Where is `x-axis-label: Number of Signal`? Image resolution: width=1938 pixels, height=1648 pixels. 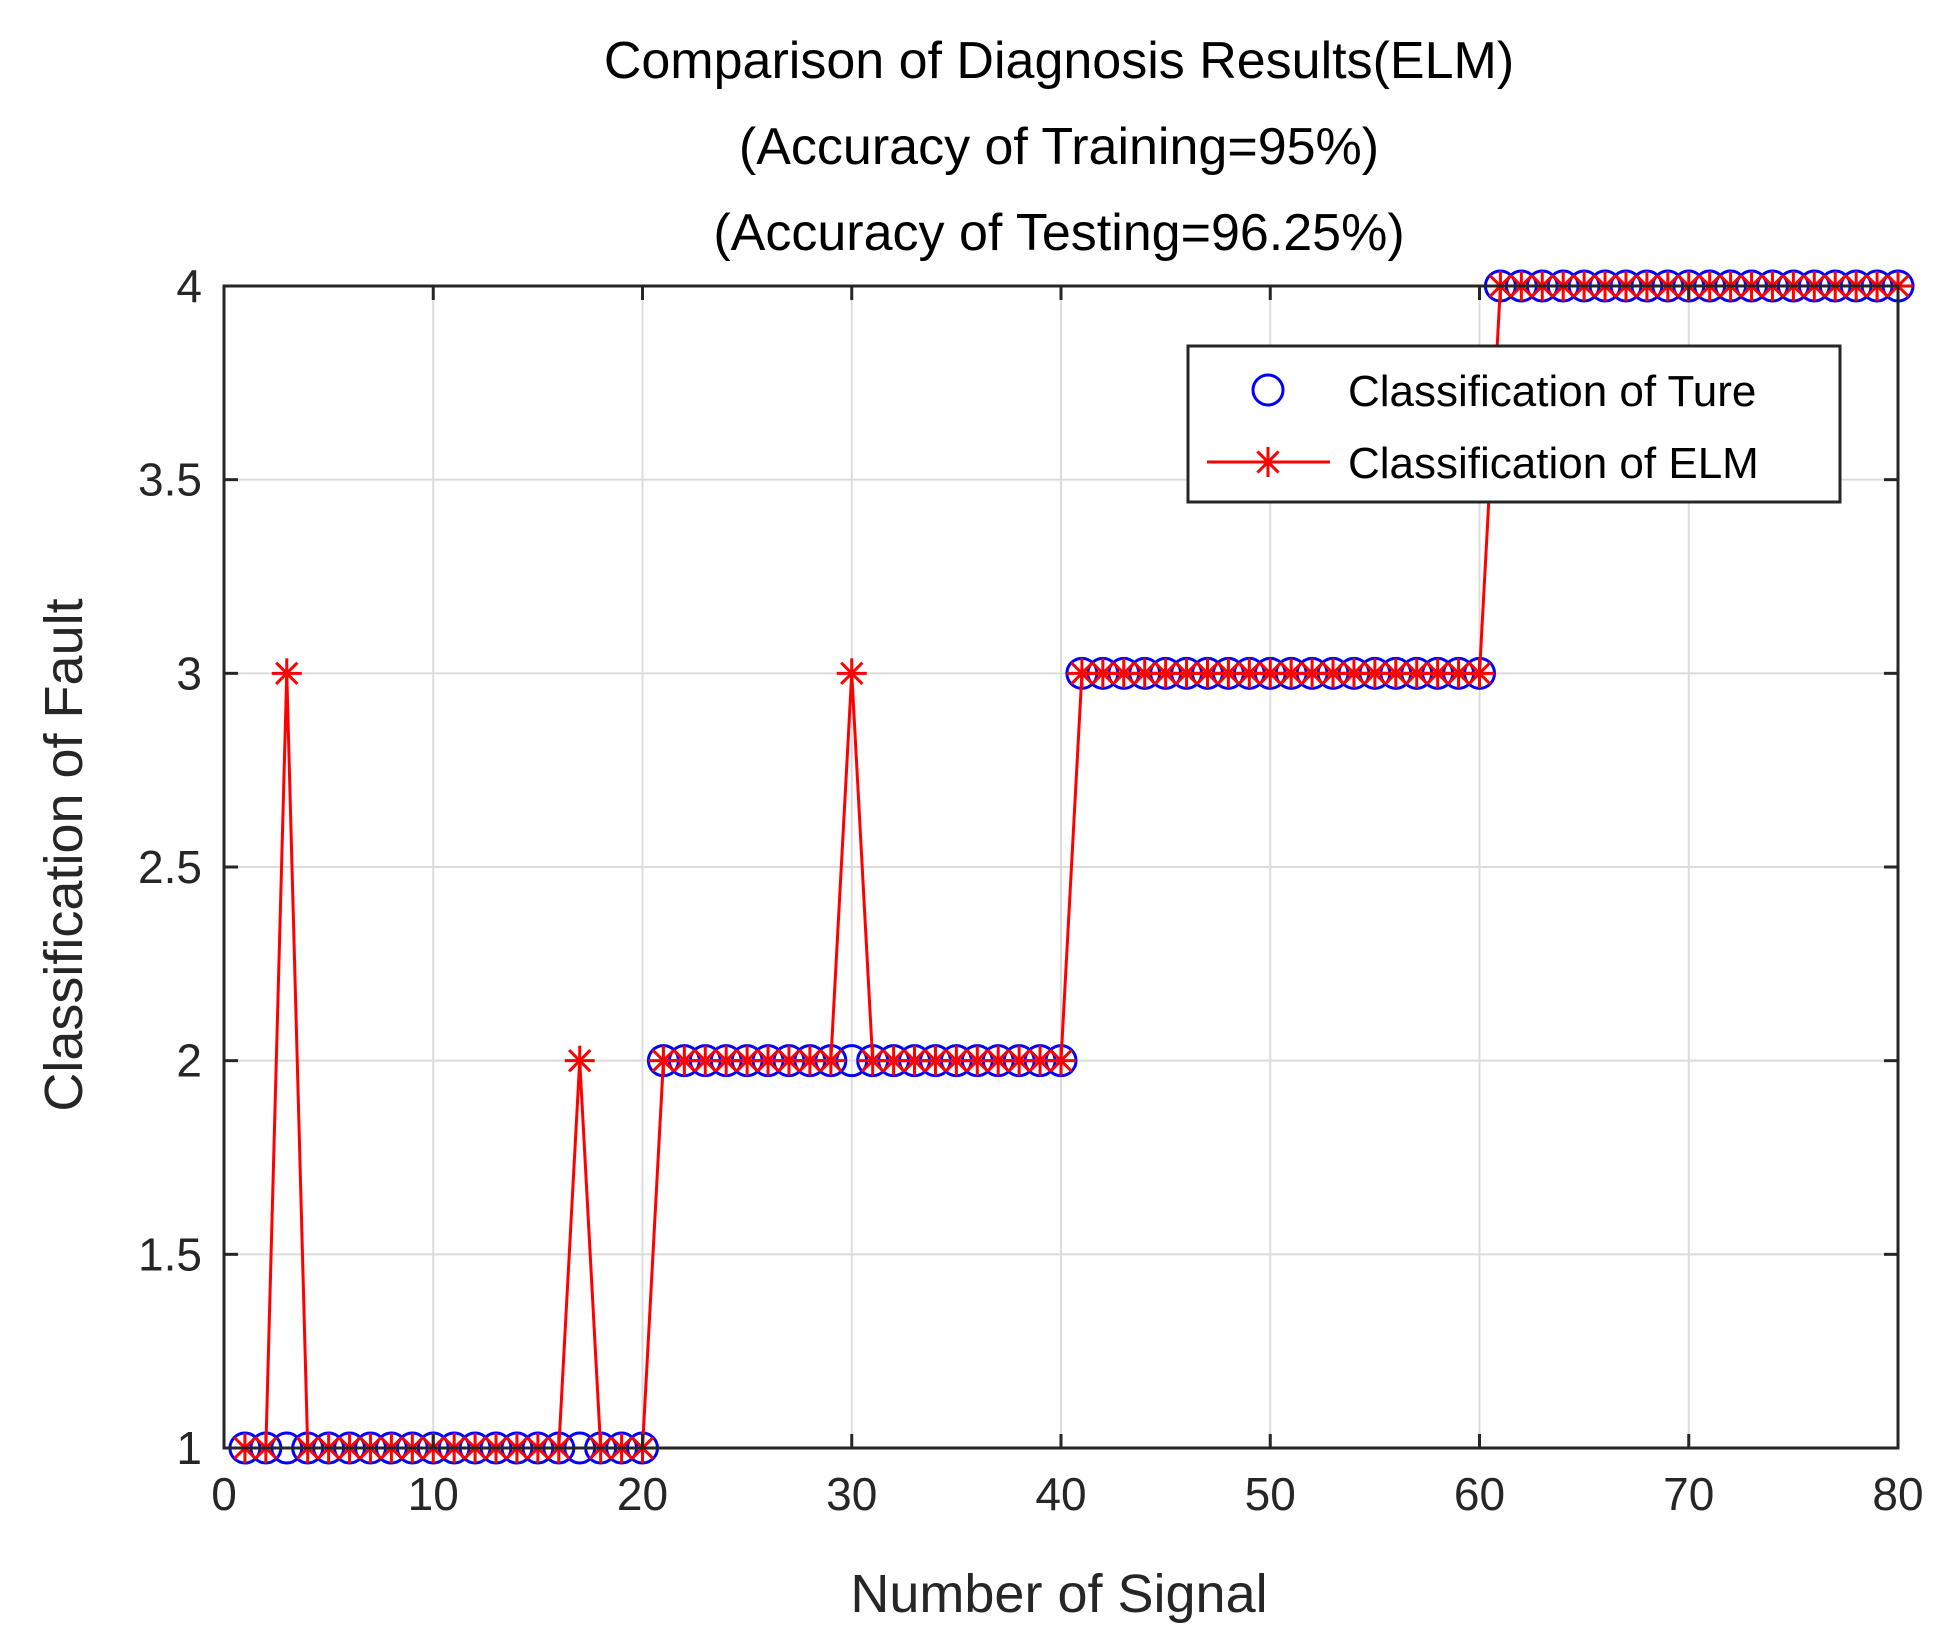 x-axis-label: Number of Signal is located at coordinates (1058, 1594).